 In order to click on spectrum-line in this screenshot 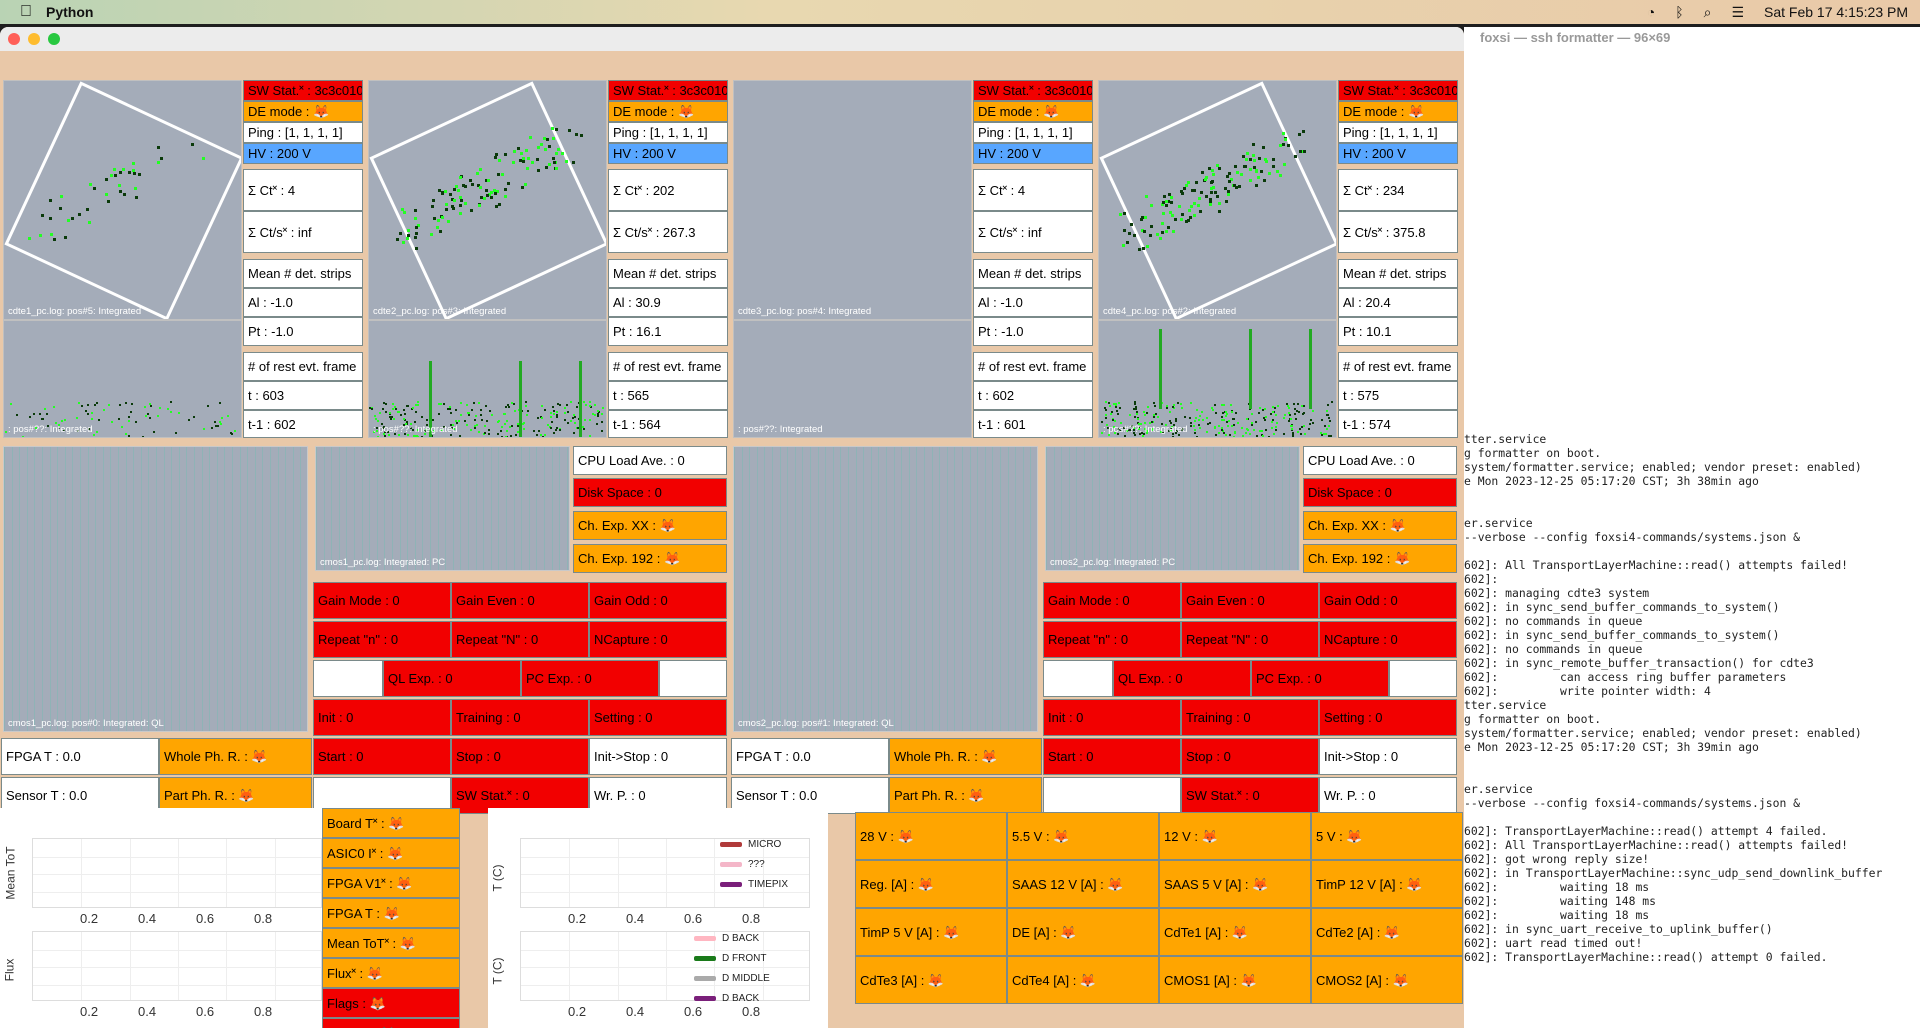, I will do `click(1160, 369)`.